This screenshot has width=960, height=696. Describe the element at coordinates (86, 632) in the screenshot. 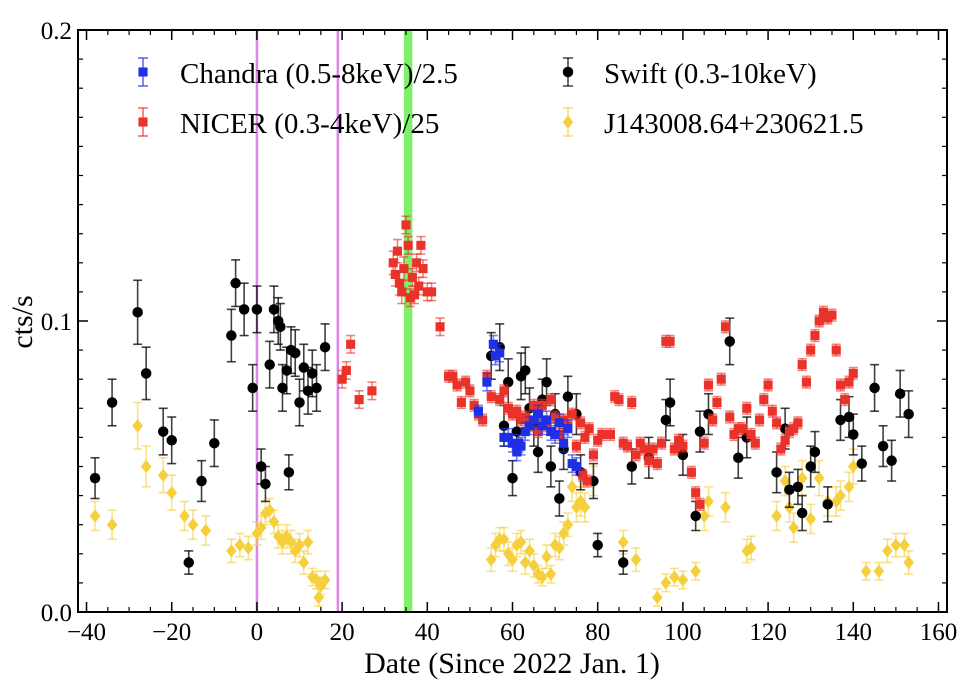

I see `x-tick-label: −40` at that location.